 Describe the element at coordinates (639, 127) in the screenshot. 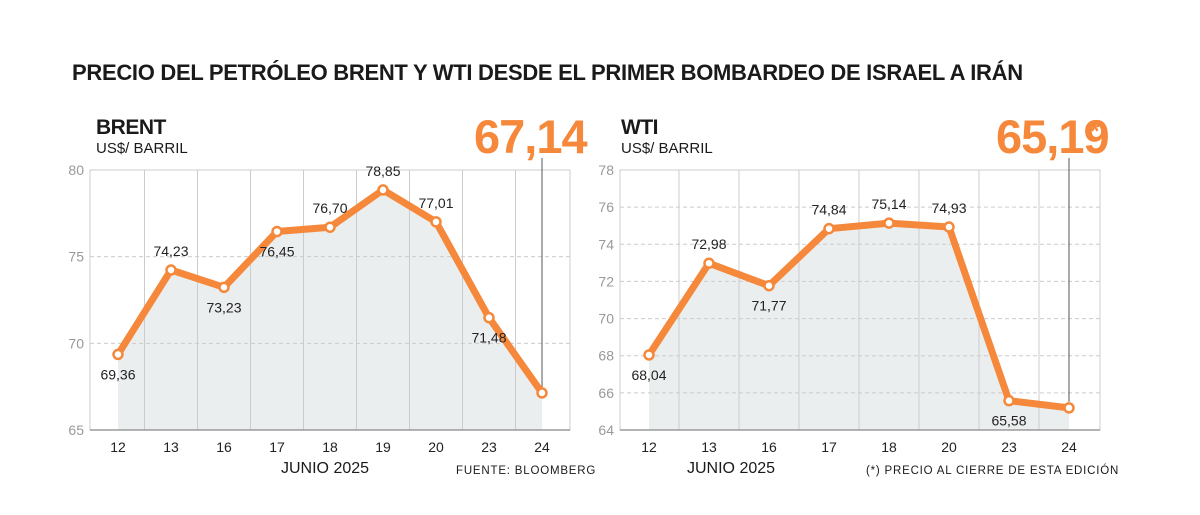

I see `wti-panel-title: WTI` at that location.